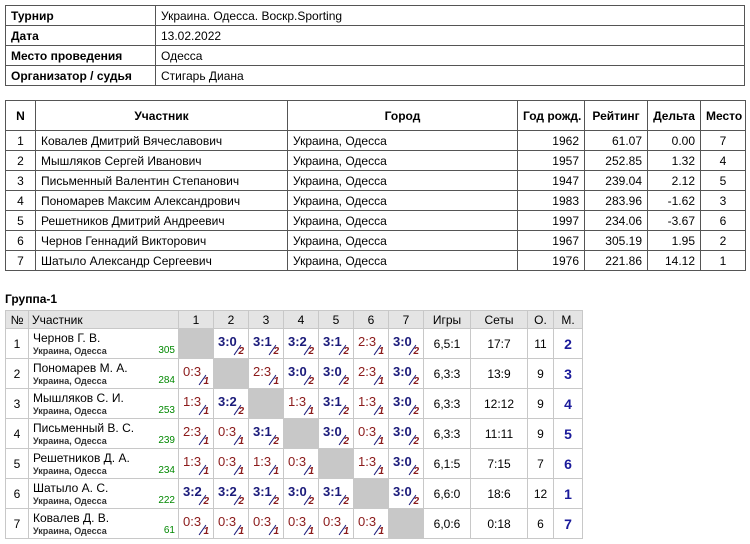 The image size is (750, 544). Describe the element at coordinates (166, 350) in the screenshot. I see `player-rating: 305` at that location.